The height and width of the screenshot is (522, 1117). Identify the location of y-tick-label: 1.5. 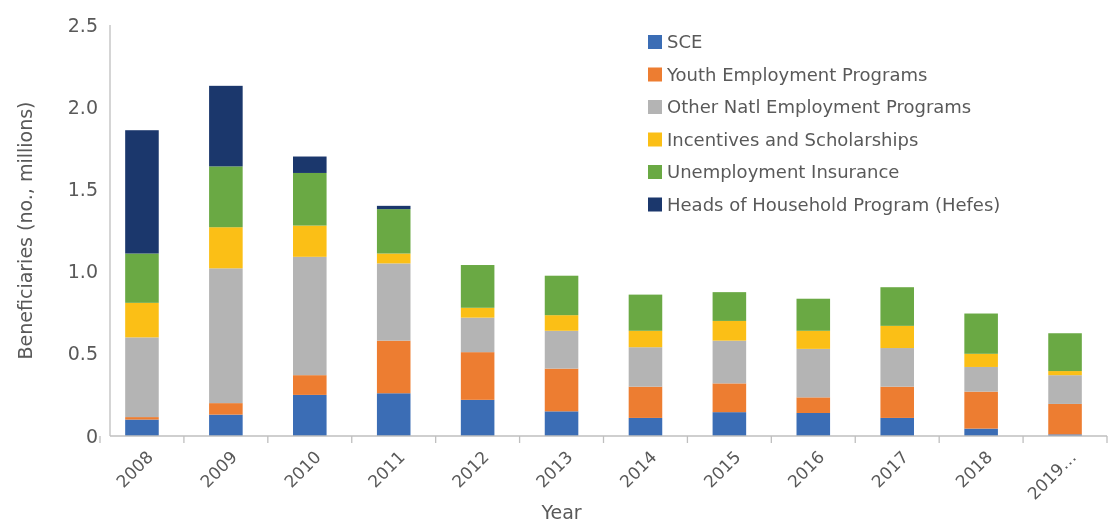
(82, 189).